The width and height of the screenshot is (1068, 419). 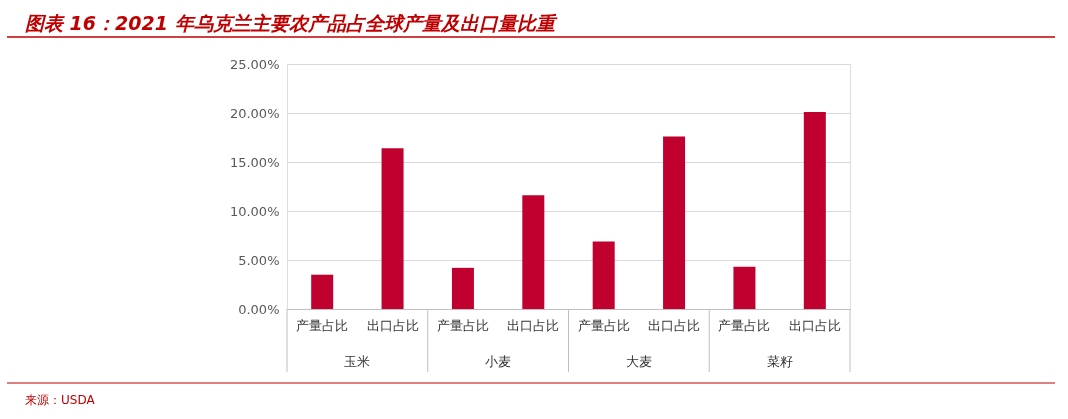 I want to click on text: 小麦, so click(x=498, y=361).